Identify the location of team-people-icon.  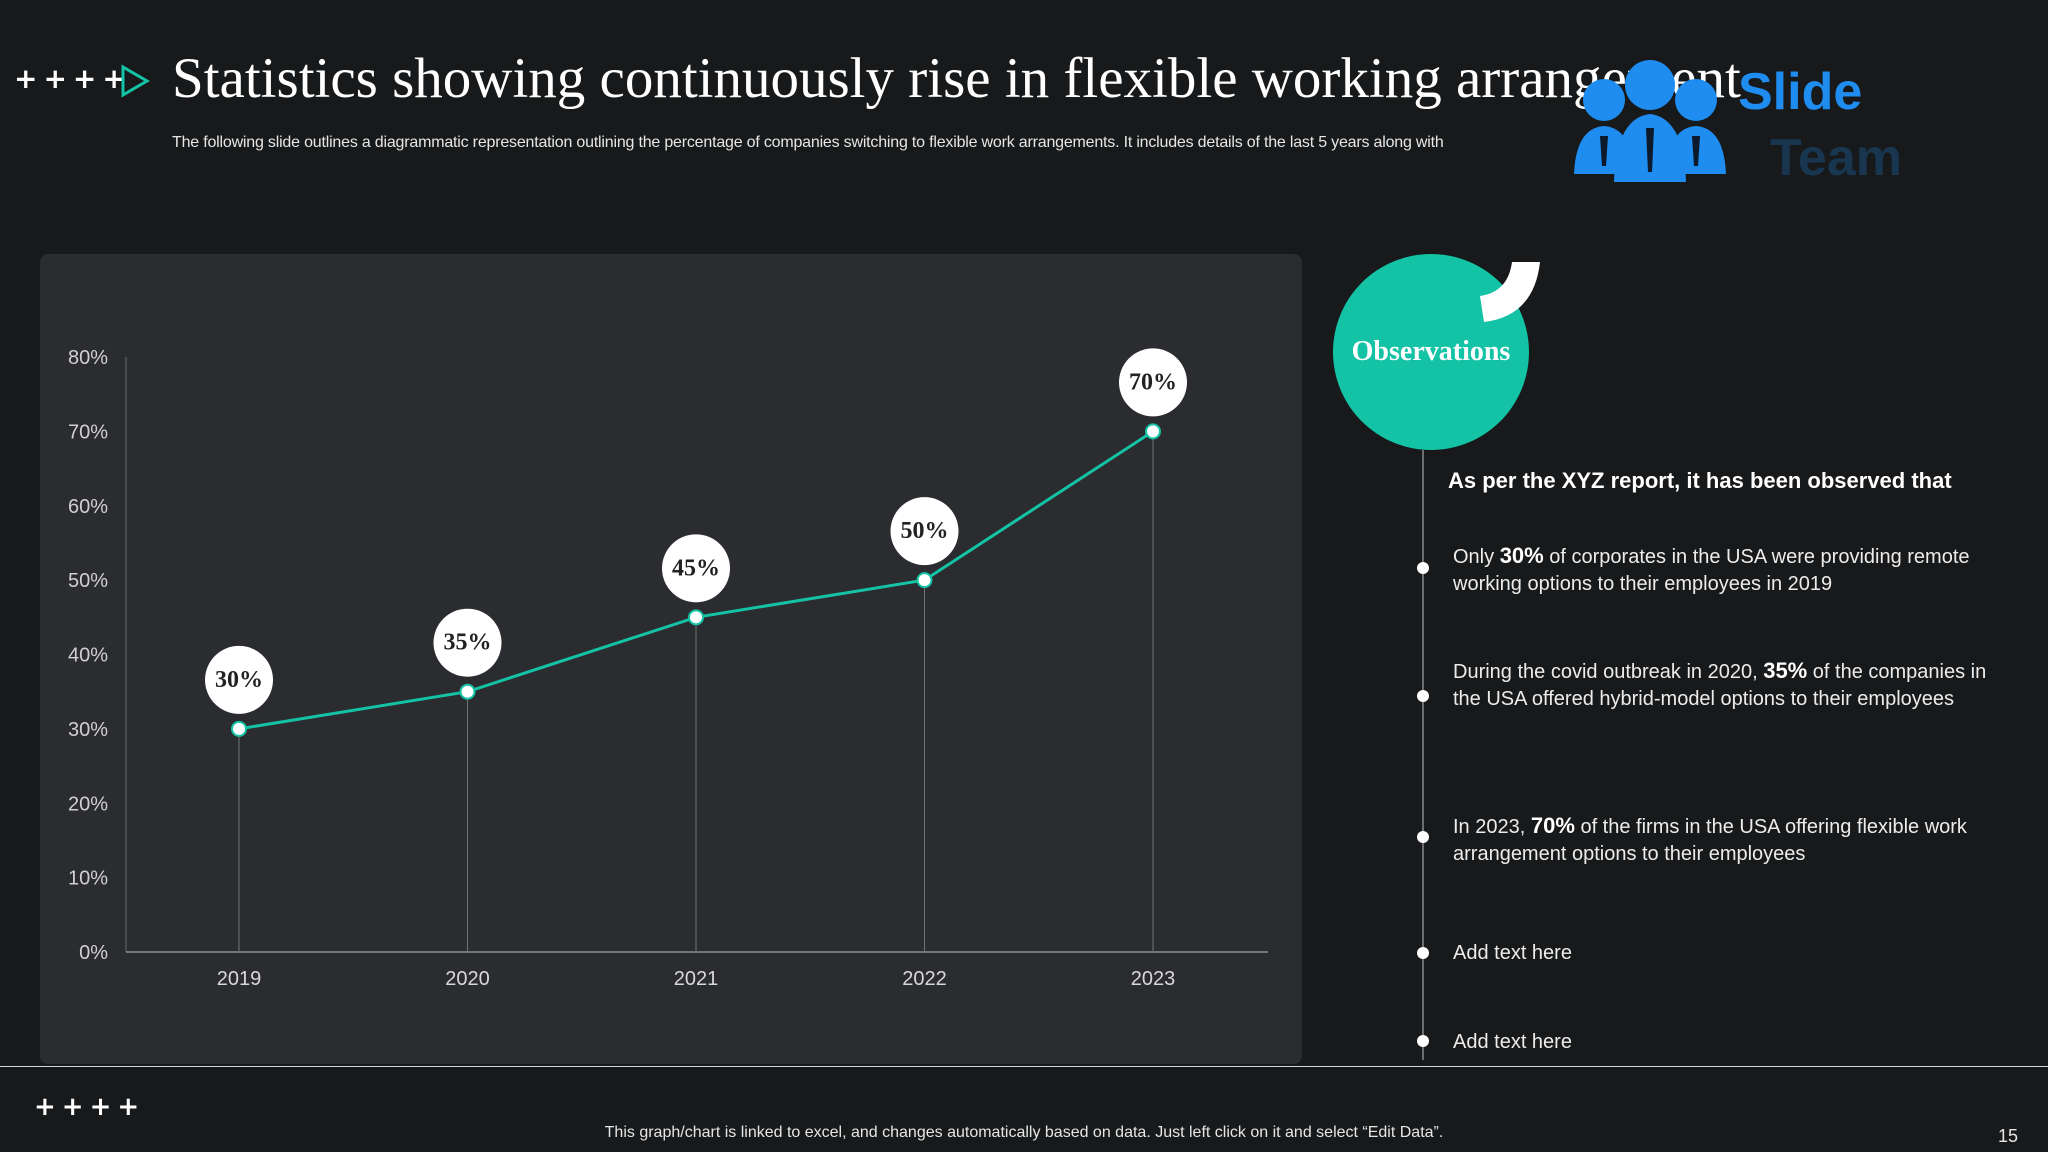
(1650, 121).